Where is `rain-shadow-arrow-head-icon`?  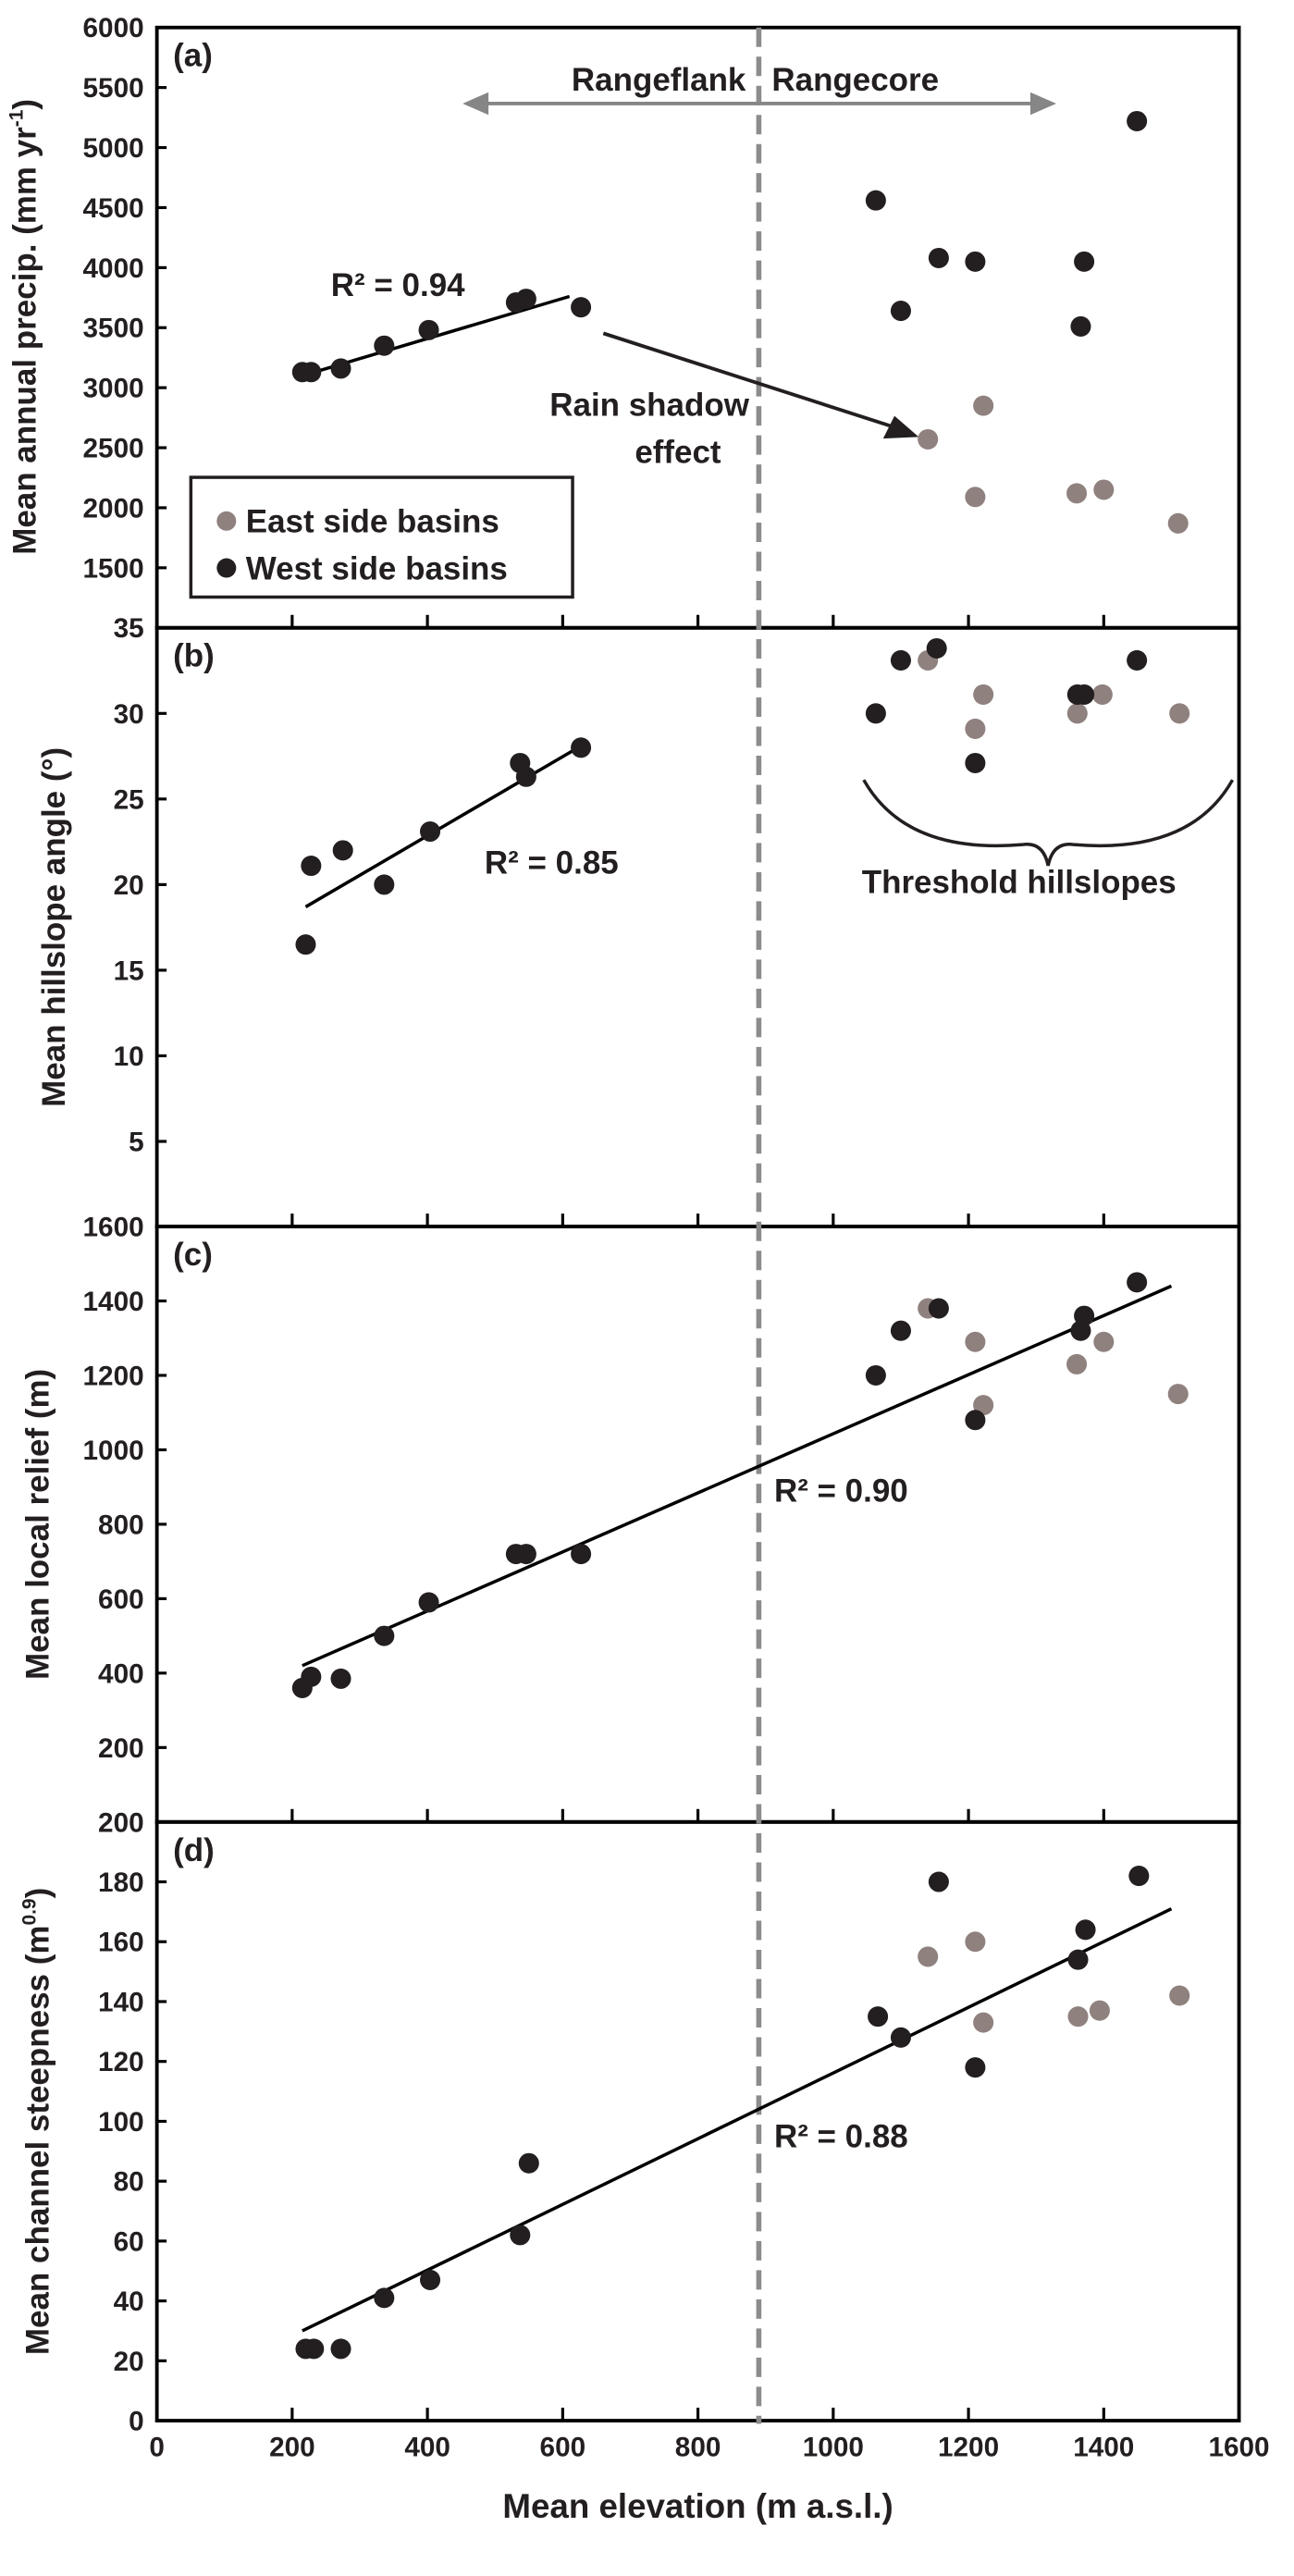
rain-shadow-arrow-head-icon is located at coordinates (900, 427).